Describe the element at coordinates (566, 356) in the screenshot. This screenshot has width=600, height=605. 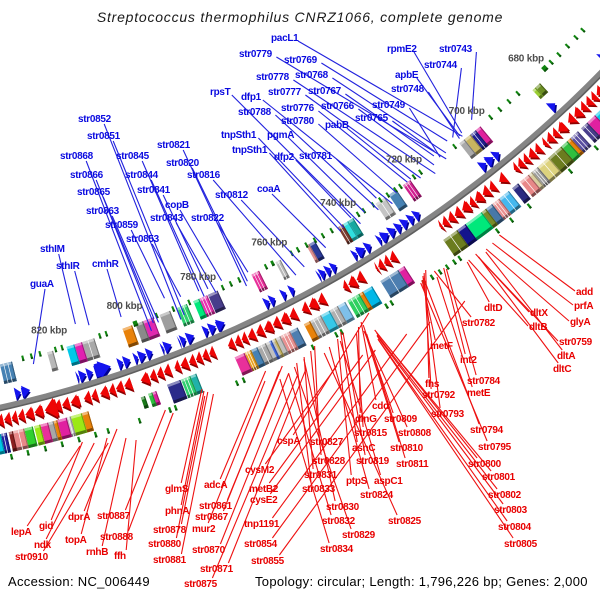
I see `svg-text: dltA` at that location.